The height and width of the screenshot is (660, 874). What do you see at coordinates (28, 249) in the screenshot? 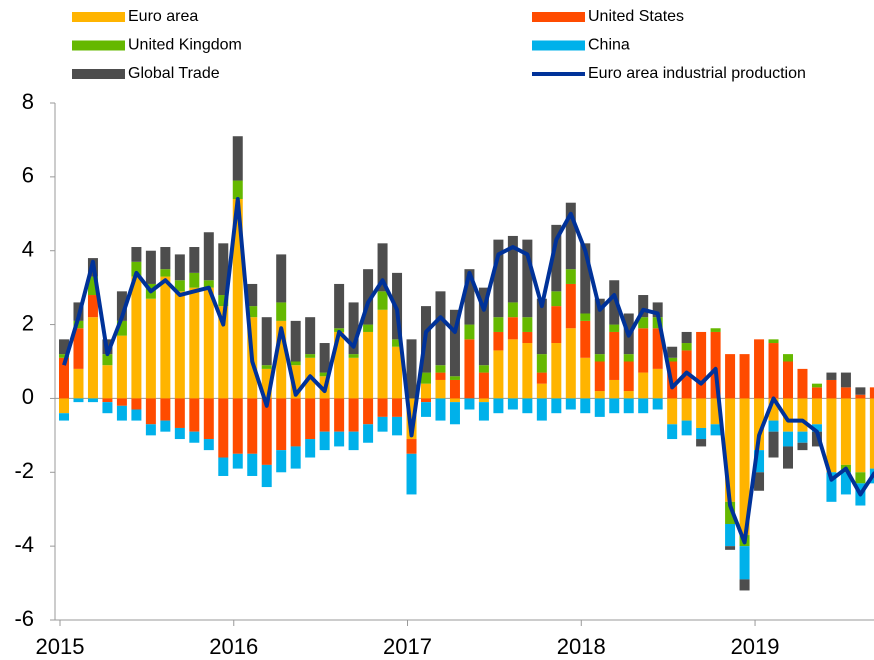
I see `y-tick-label: 4` at bounding box center [28, 249].